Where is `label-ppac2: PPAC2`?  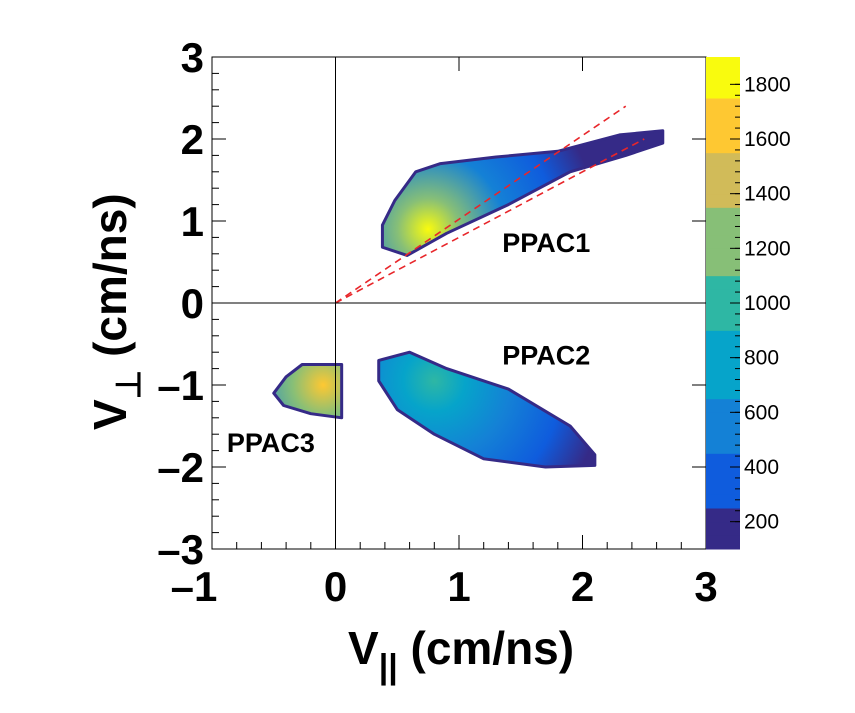
label-ppac2: PPAC2 is located at coordinates (546, 356).